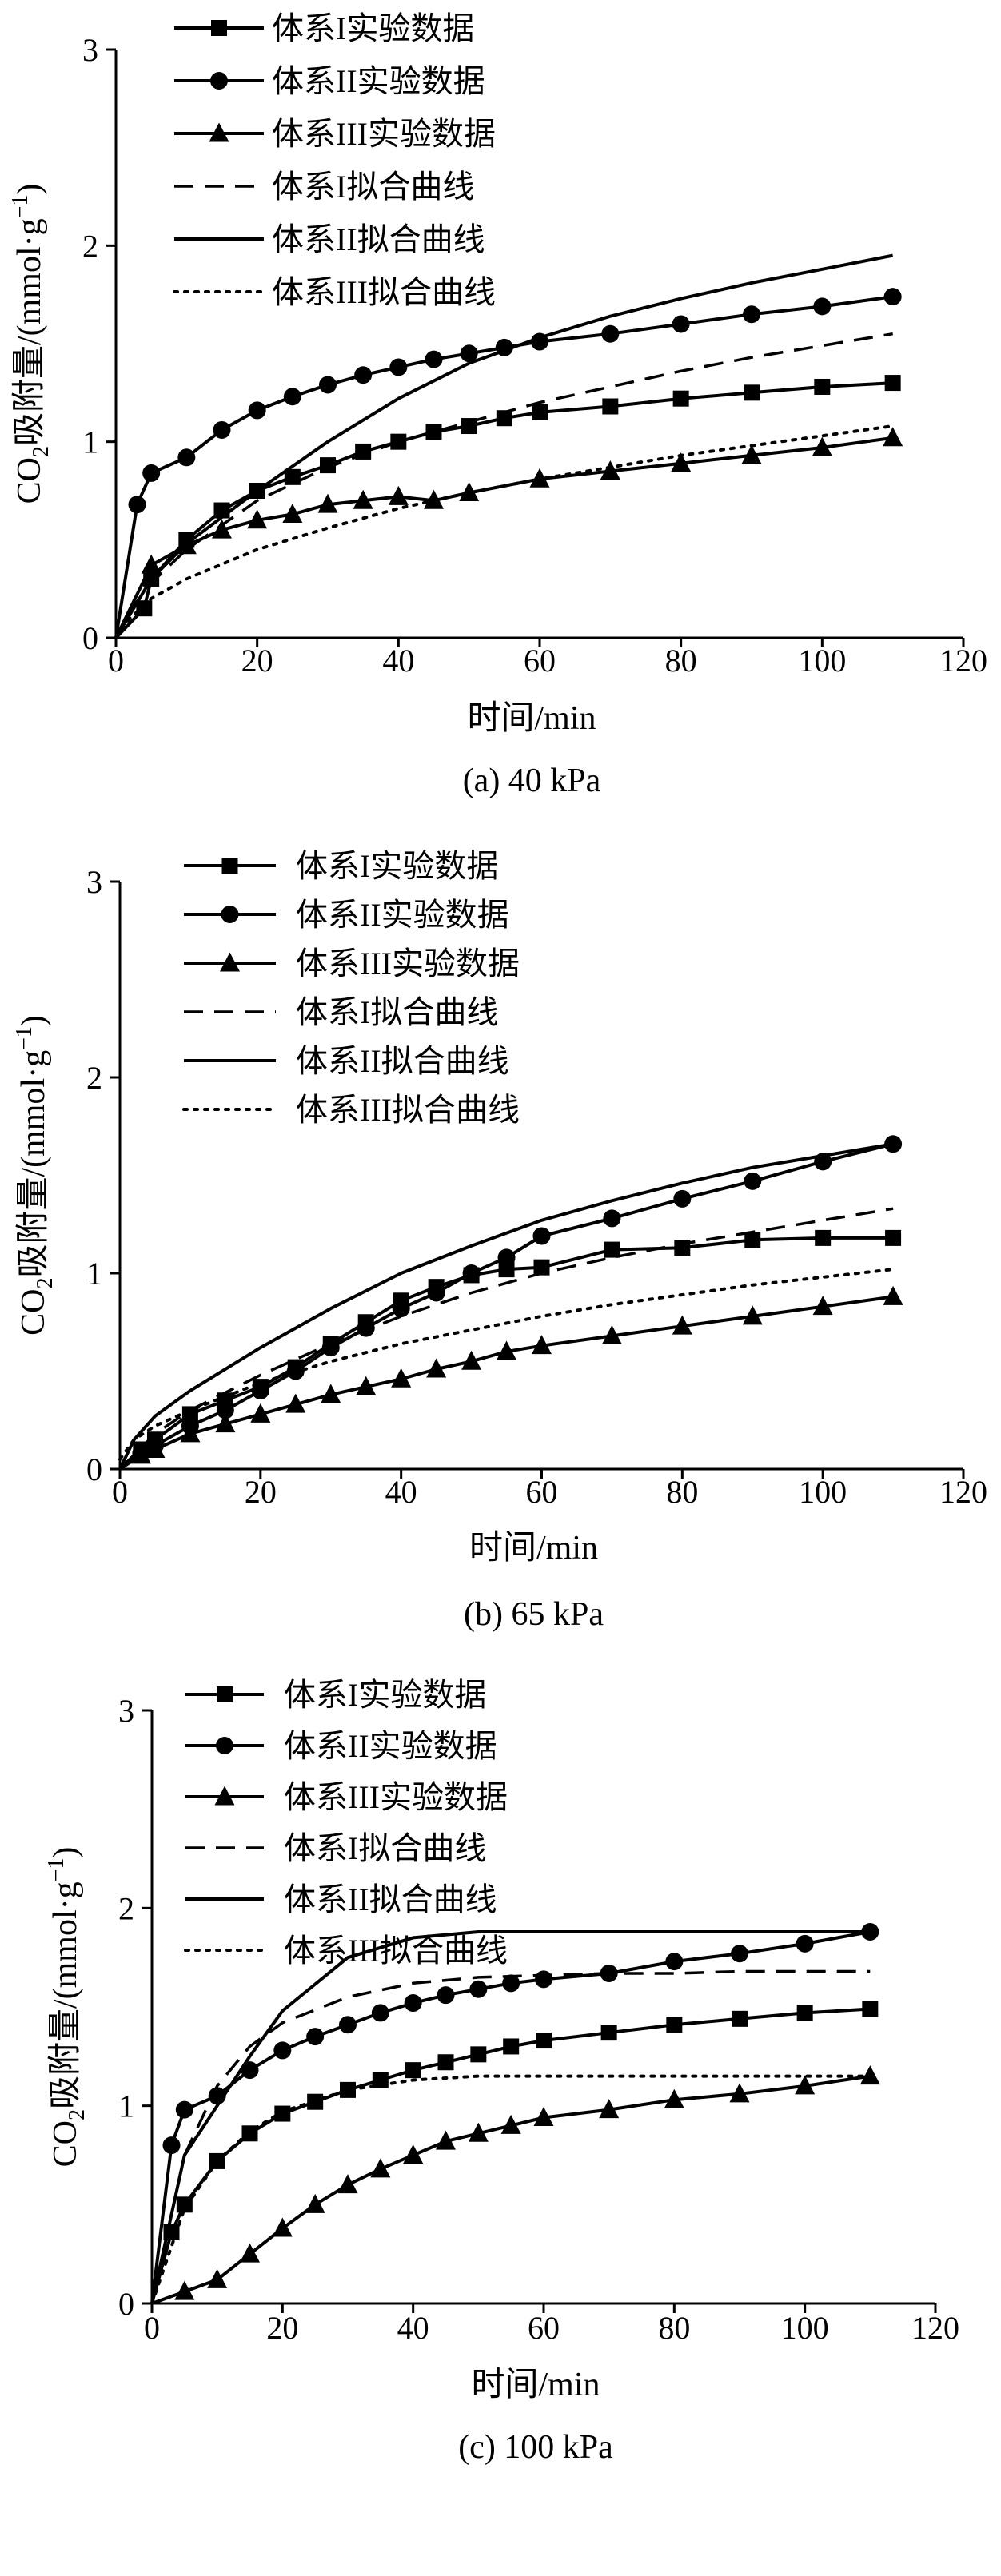 The image size is (1001, 2576). I want to click on y-axis-label-main: CO, so click(29, 480).